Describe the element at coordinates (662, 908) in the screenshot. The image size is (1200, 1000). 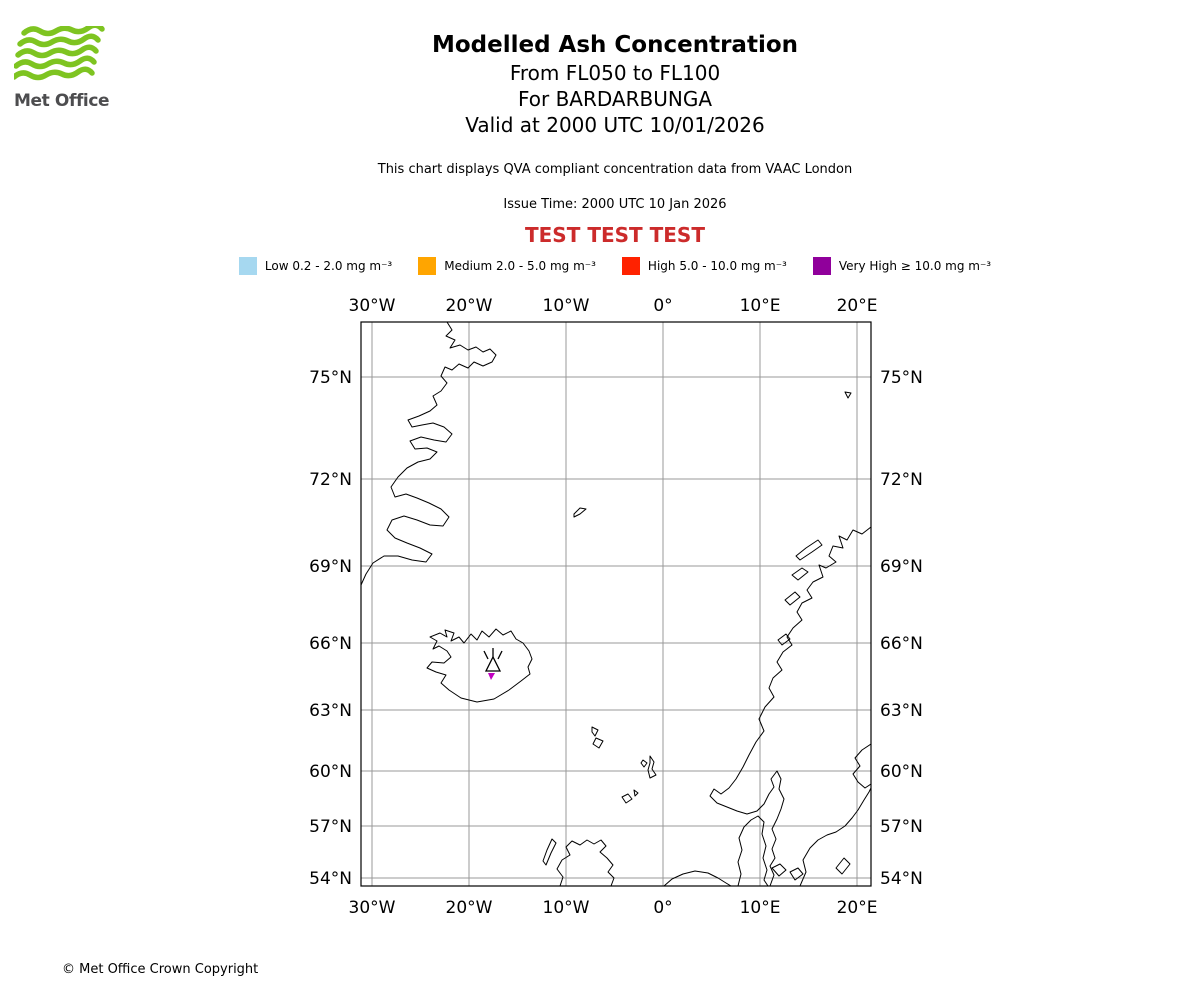
I see `lon-label-bottom: 0°` at that location.